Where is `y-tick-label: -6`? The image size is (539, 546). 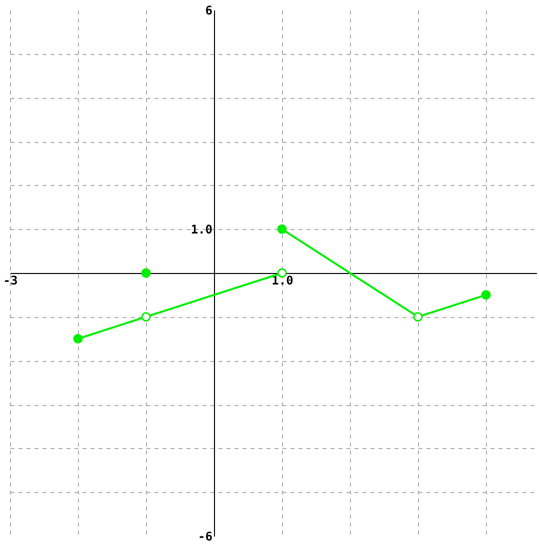
y-tick-label: -6 is located at coordinates (205, 537).